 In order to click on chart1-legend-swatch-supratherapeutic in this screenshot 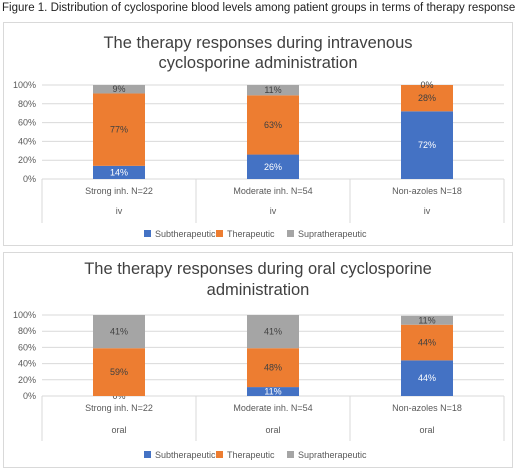, I will do `click(290, 454)`.